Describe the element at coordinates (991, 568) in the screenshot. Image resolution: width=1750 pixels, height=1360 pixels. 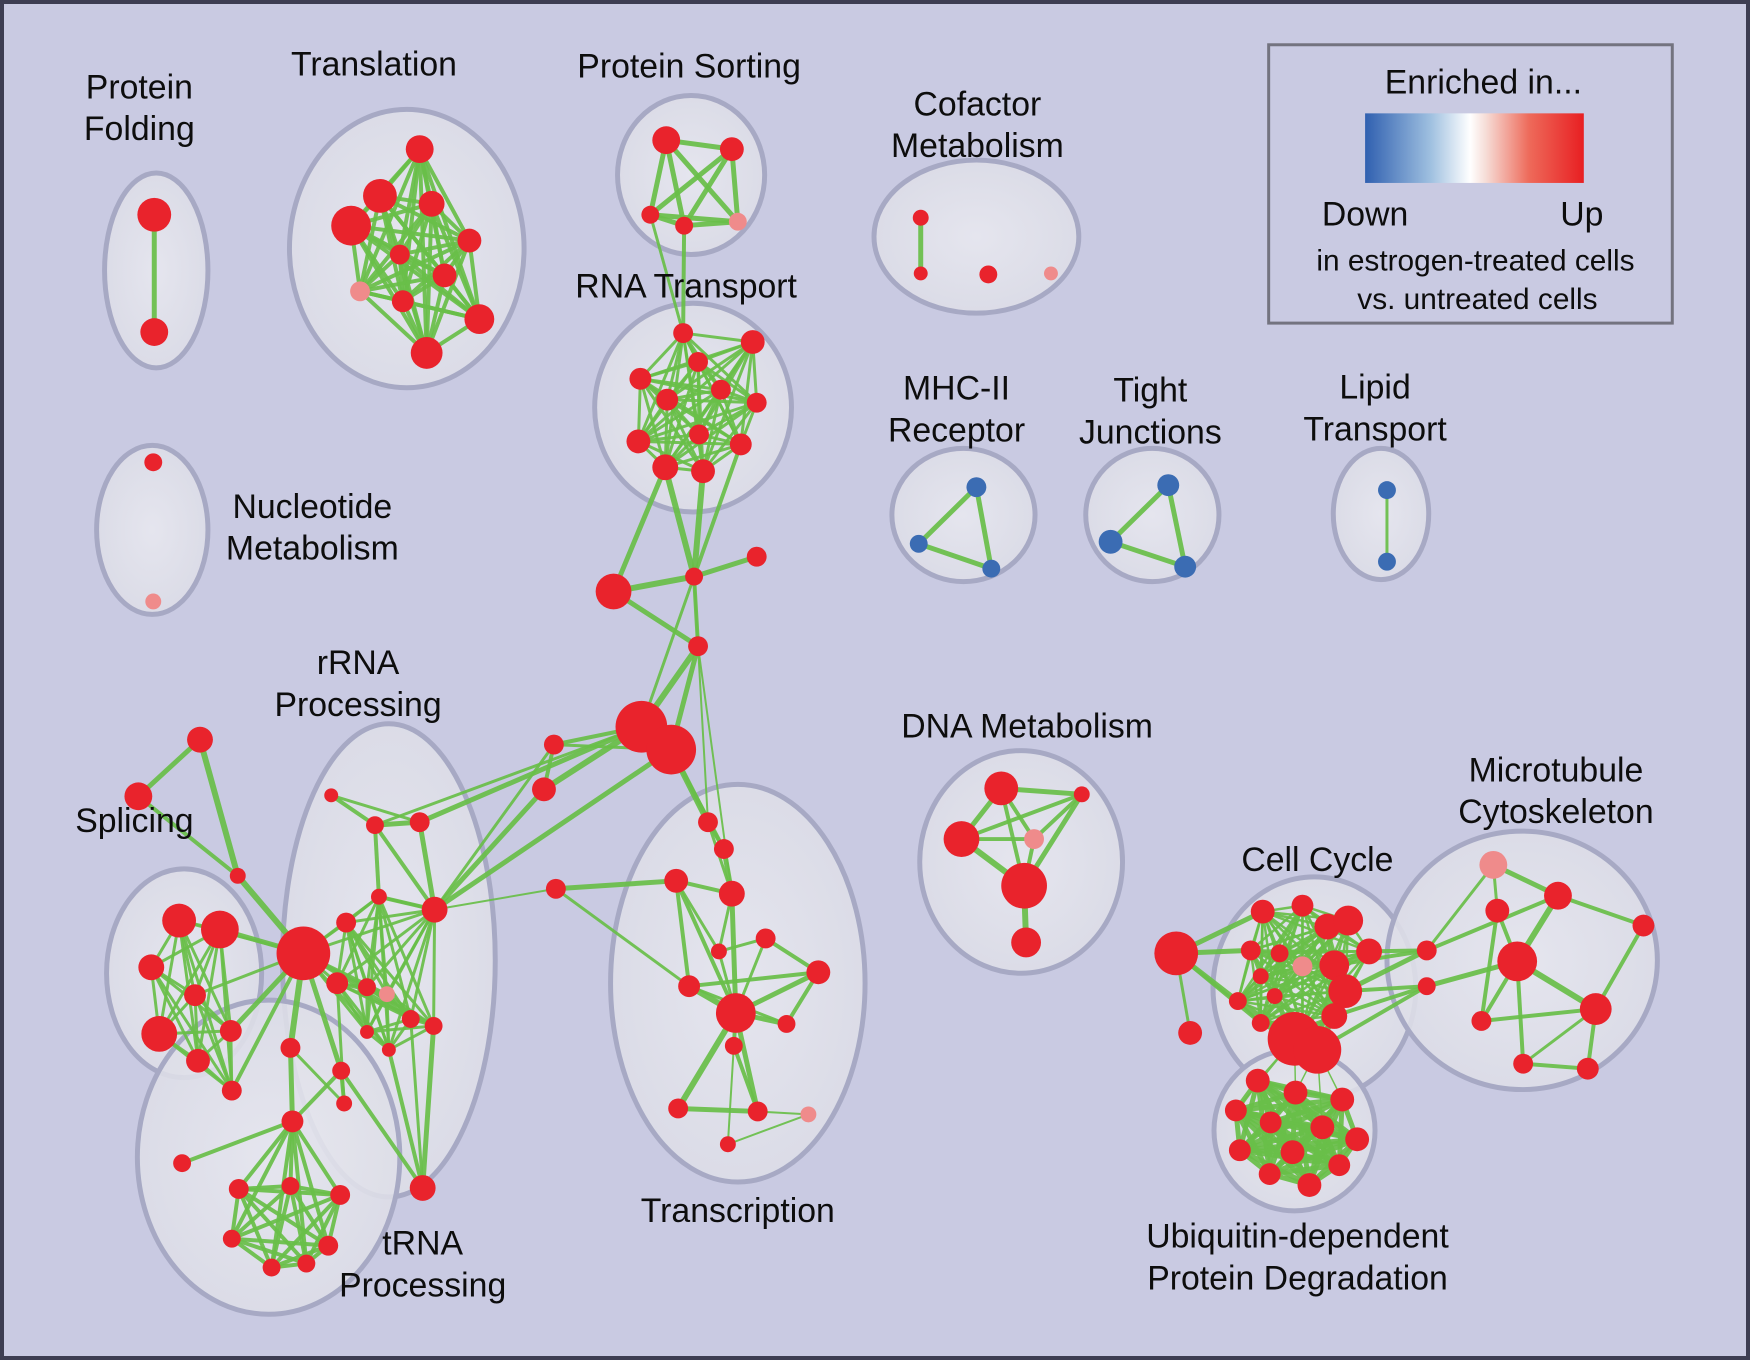
I see `node-mh3` at that location.